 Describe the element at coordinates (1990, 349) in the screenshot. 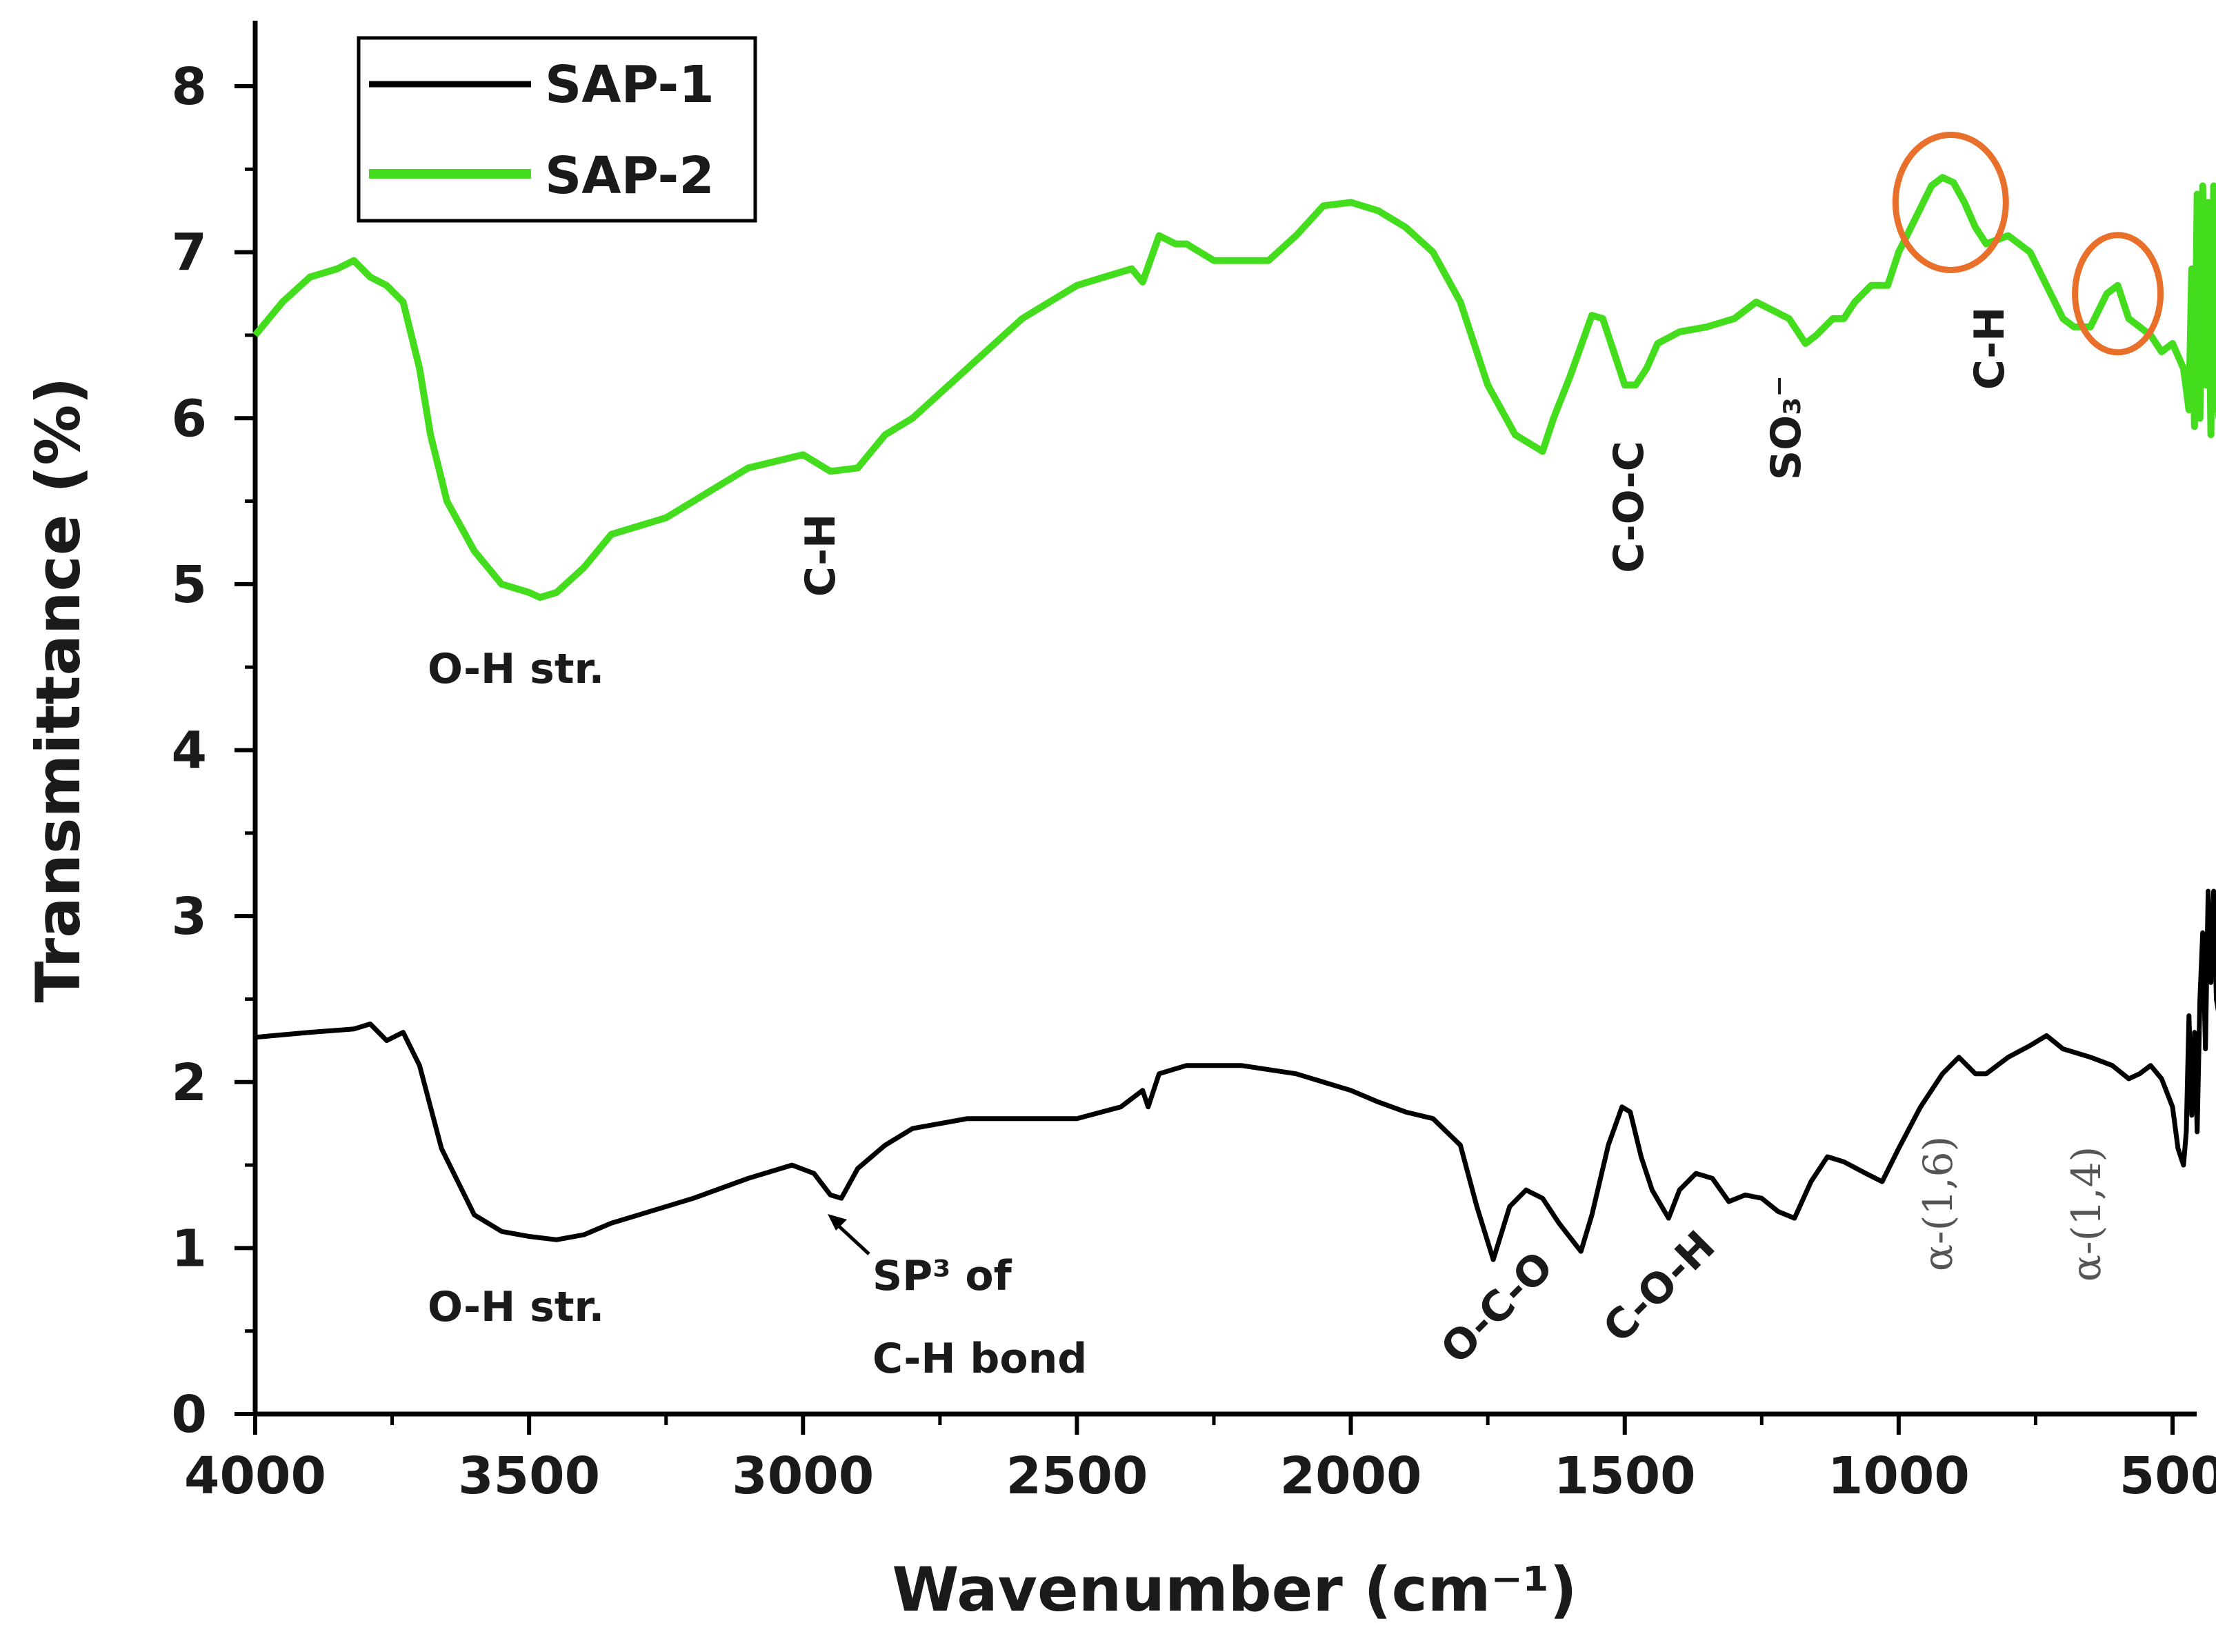

I see `annotation-sap2-ch-2: C-H` at that location.